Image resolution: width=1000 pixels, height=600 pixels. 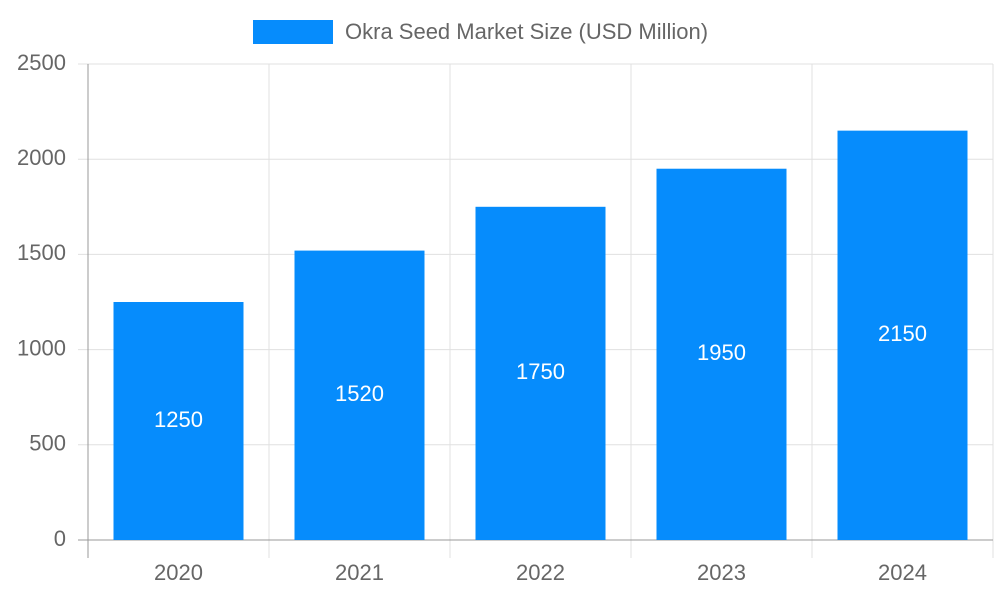 I want to click on x-tick-label: 2024, so click(x=902, y=572).